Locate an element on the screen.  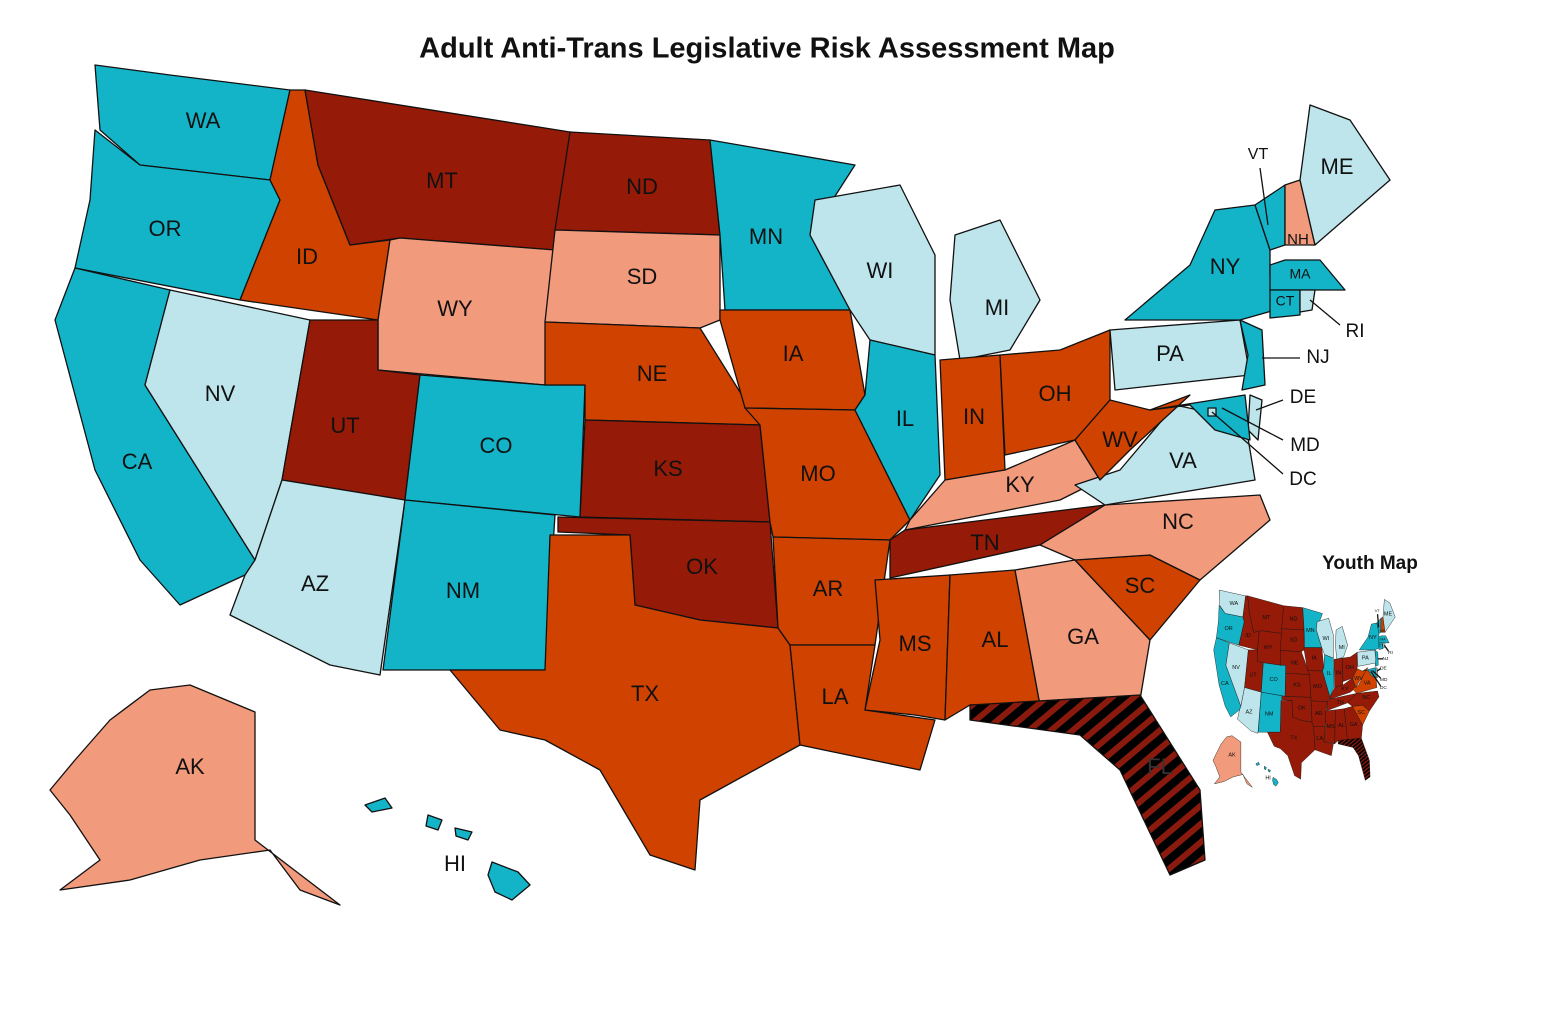
state-label: GA is located at coordinates (1354, 725).